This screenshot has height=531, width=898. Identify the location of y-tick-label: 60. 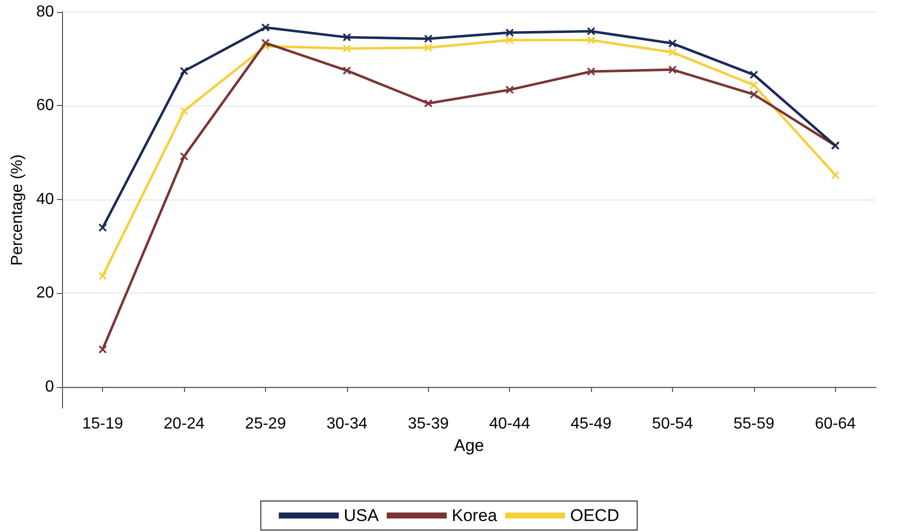
(45, 105).